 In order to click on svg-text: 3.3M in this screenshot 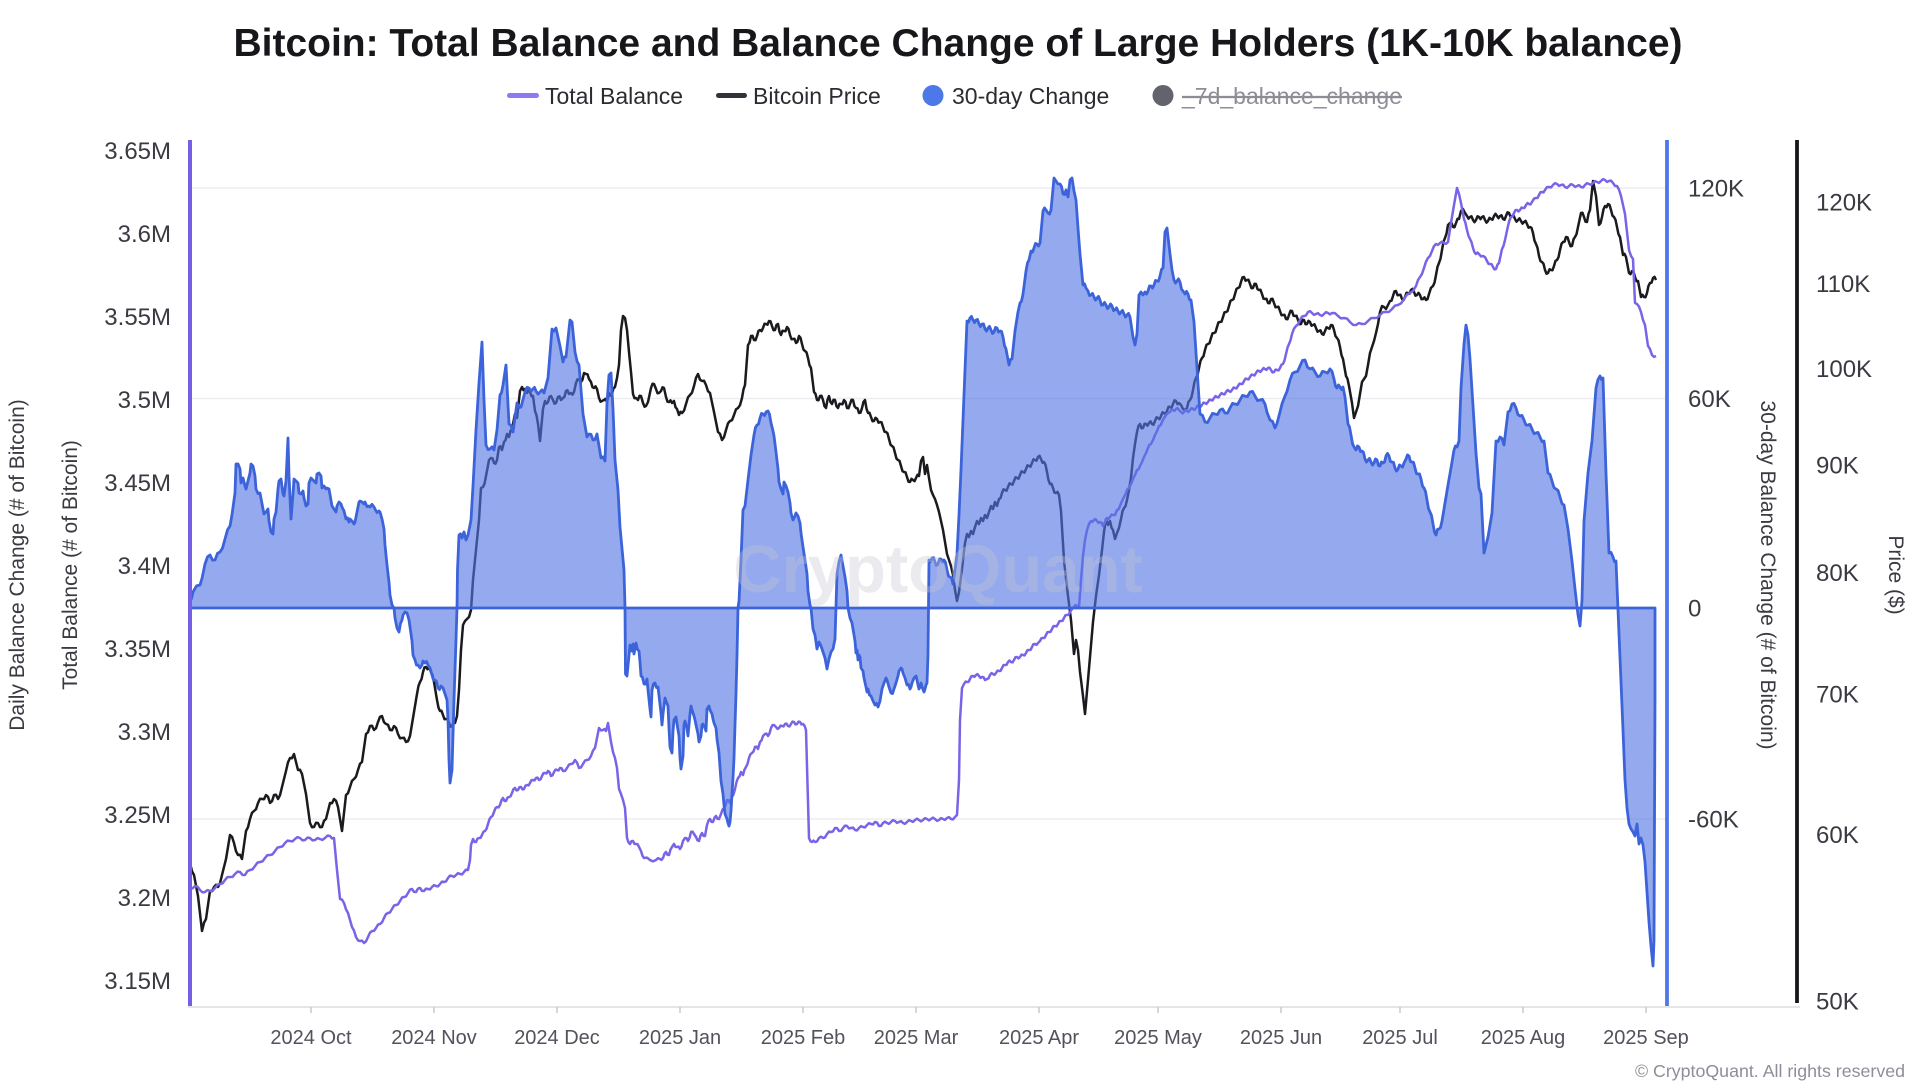, I will do `click(144, 732)`.